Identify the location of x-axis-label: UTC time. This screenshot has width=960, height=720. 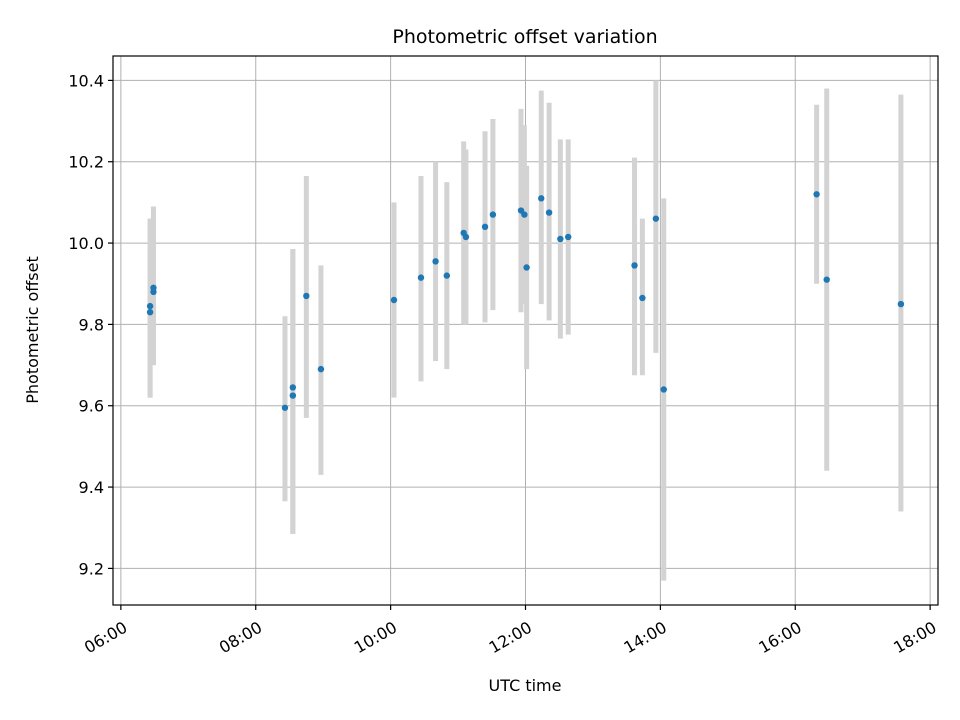
(525, 685).